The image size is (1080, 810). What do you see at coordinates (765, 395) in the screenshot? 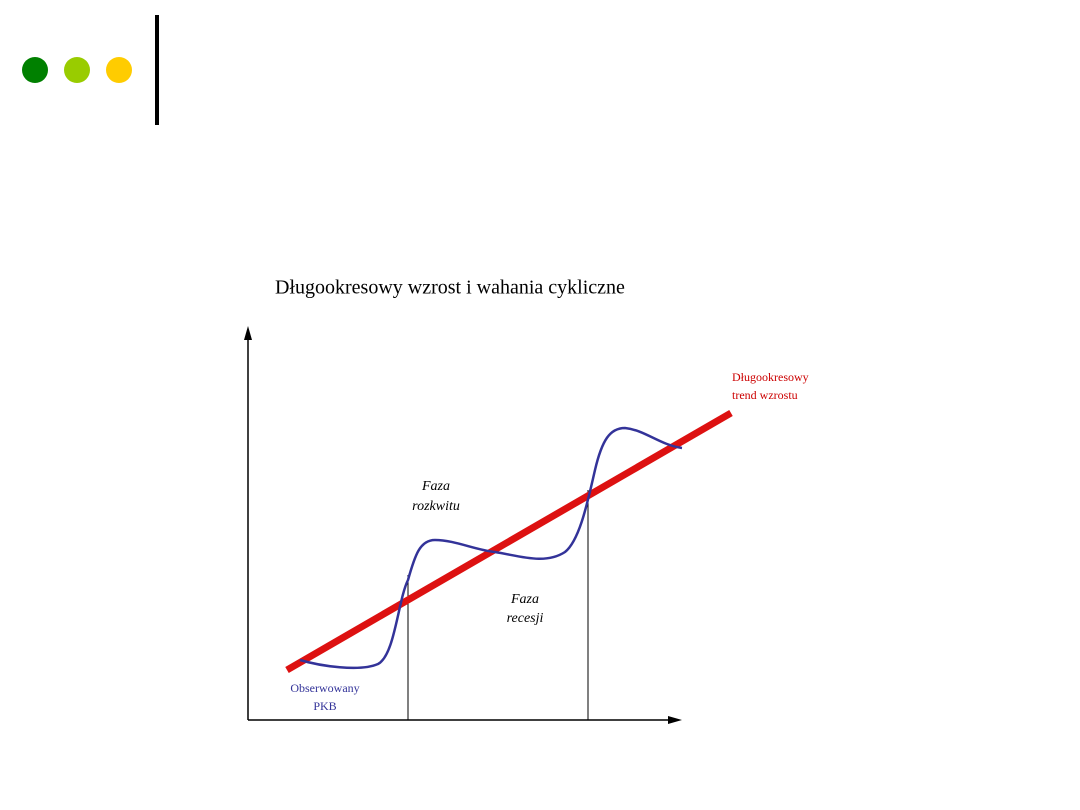
I see `trend-label: trend wzrostu` at bounding box center [765, 395].